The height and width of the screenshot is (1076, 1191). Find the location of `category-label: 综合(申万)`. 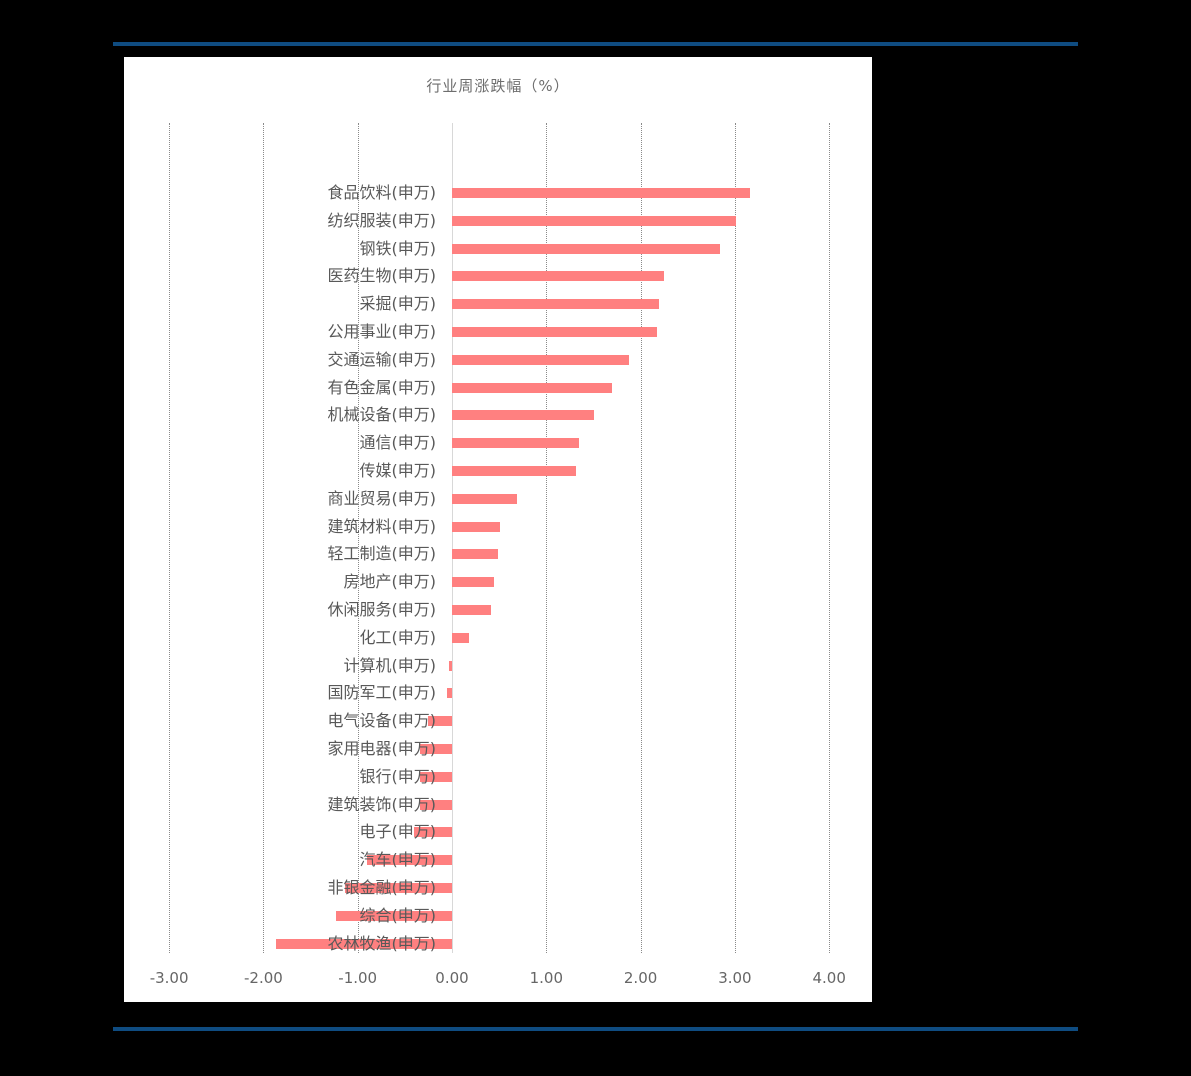

category-label: 综合(申万) is located at coordinates (398, 915).